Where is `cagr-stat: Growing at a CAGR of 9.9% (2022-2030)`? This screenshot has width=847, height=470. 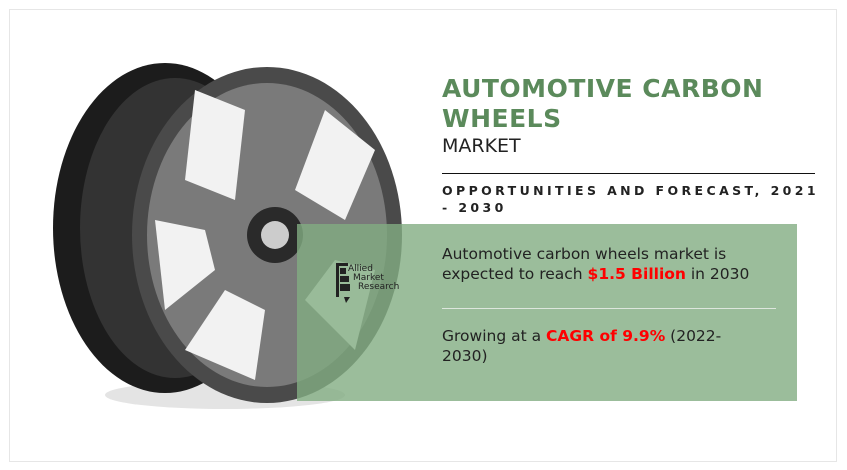
cagr-stat: Growing at a CAGR of 9.9% (2022-2030) is located at coordinates (602, 346).